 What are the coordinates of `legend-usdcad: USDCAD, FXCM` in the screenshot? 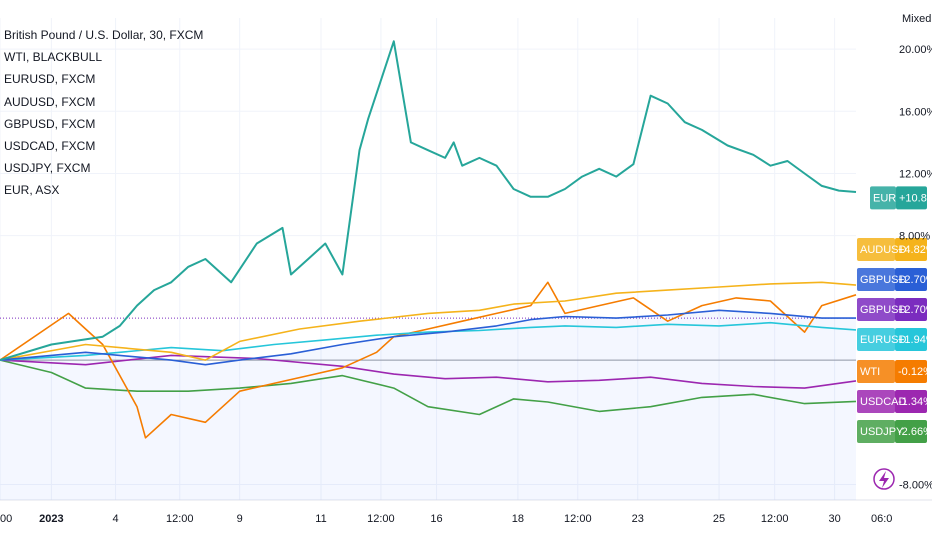 It's located at (50, 145).